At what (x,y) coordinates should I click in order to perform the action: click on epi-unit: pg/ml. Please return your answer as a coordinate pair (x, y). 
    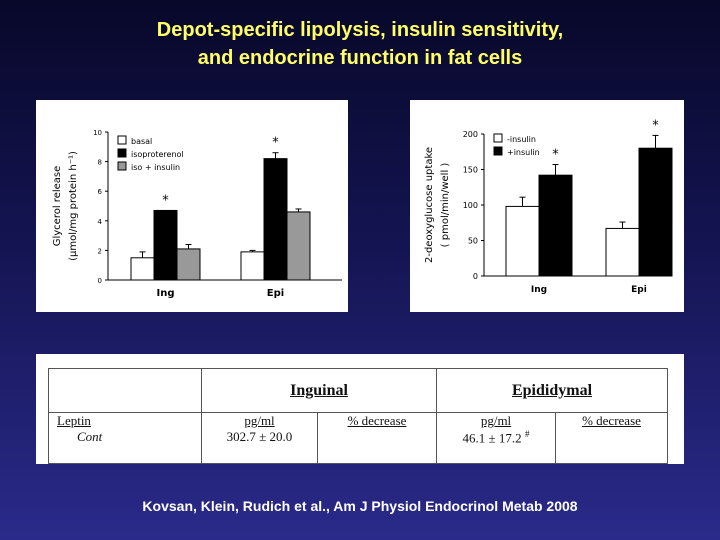
    Looking at the image, I should click on (496, 420).